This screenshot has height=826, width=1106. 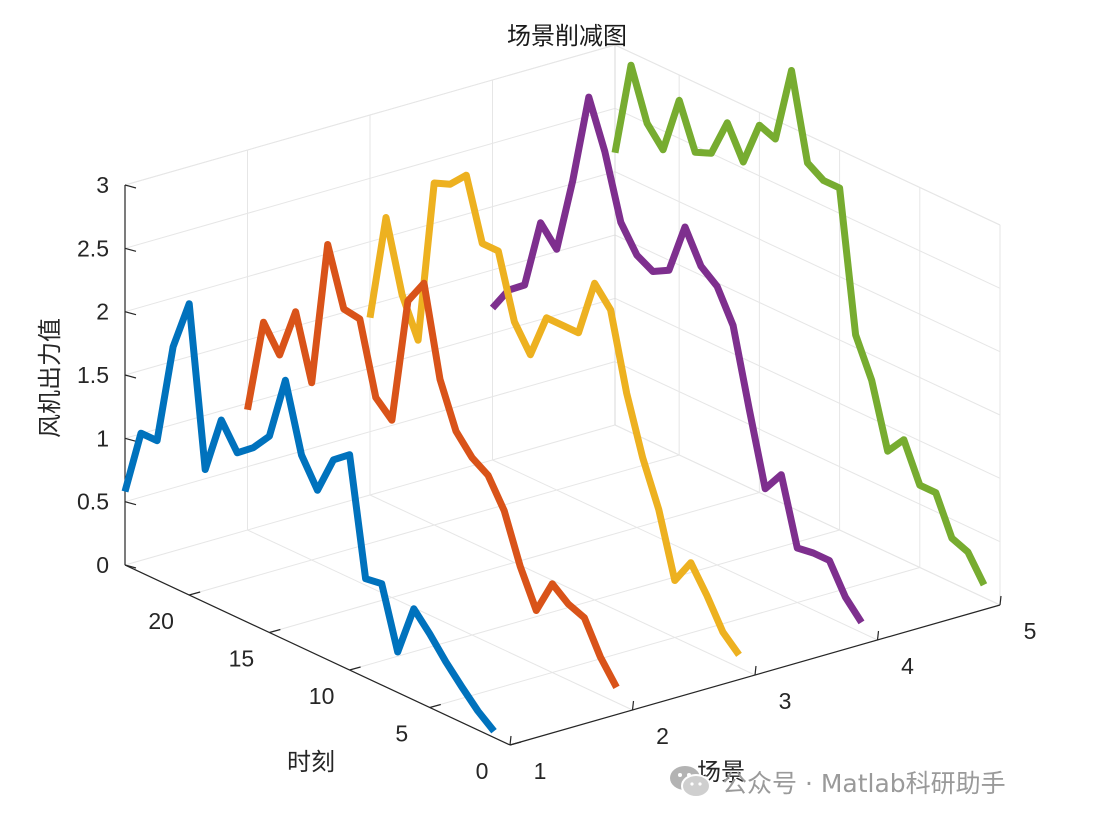 I want to click on y-axis-line, so click(x=317, y=655).